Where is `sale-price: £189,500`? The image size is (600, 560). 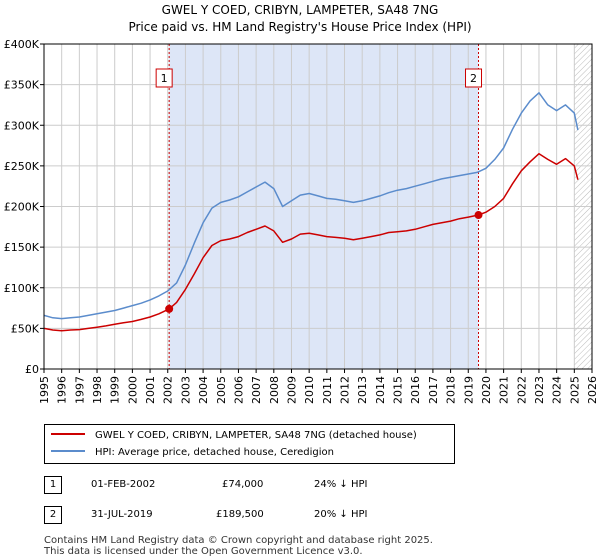
sale-price: £189,500 is located at coordinates (240, 514).